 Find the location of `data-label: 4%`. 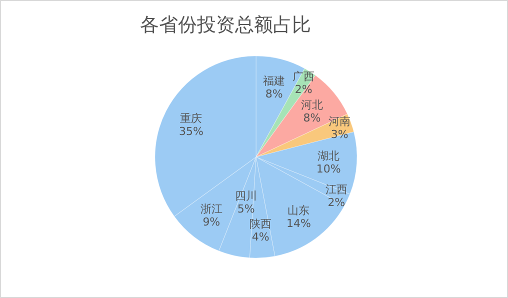

data-label: 4% is located at coordinates (261, 237).